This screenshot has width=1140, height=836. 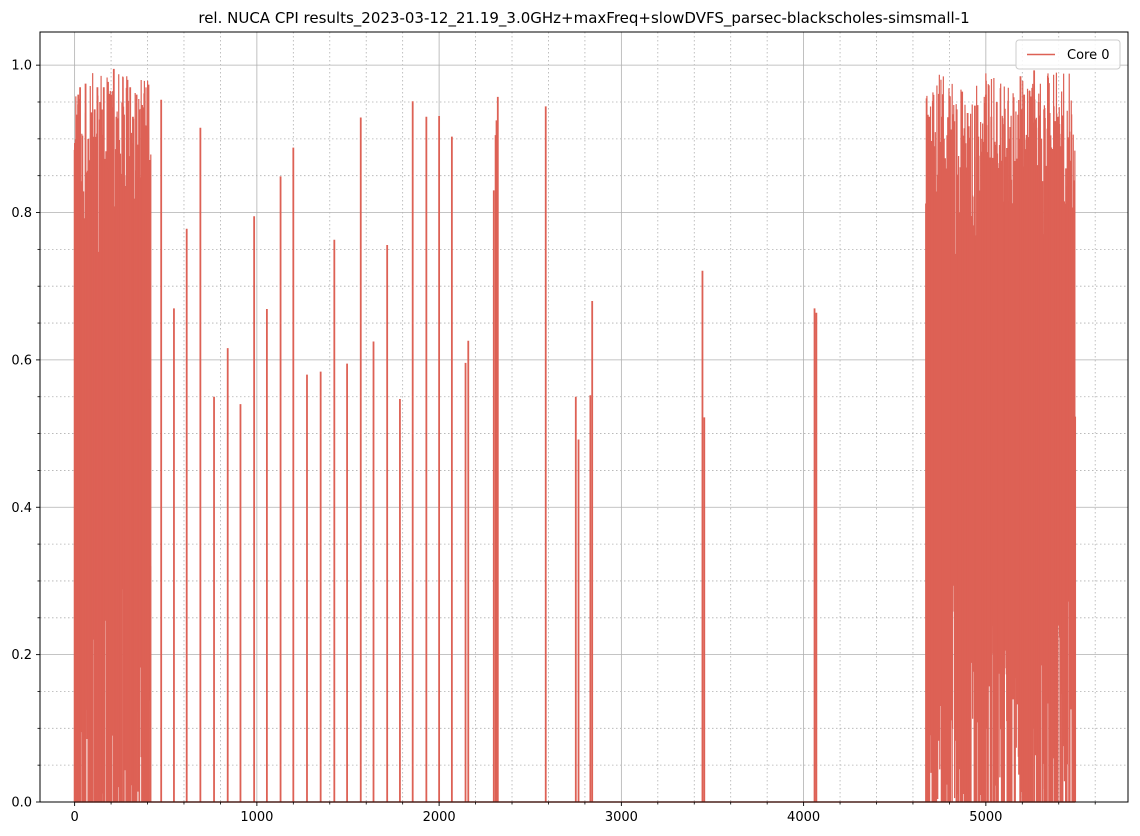 I want to click on y-tick-label: 0.0, so click(x=21, y=803).